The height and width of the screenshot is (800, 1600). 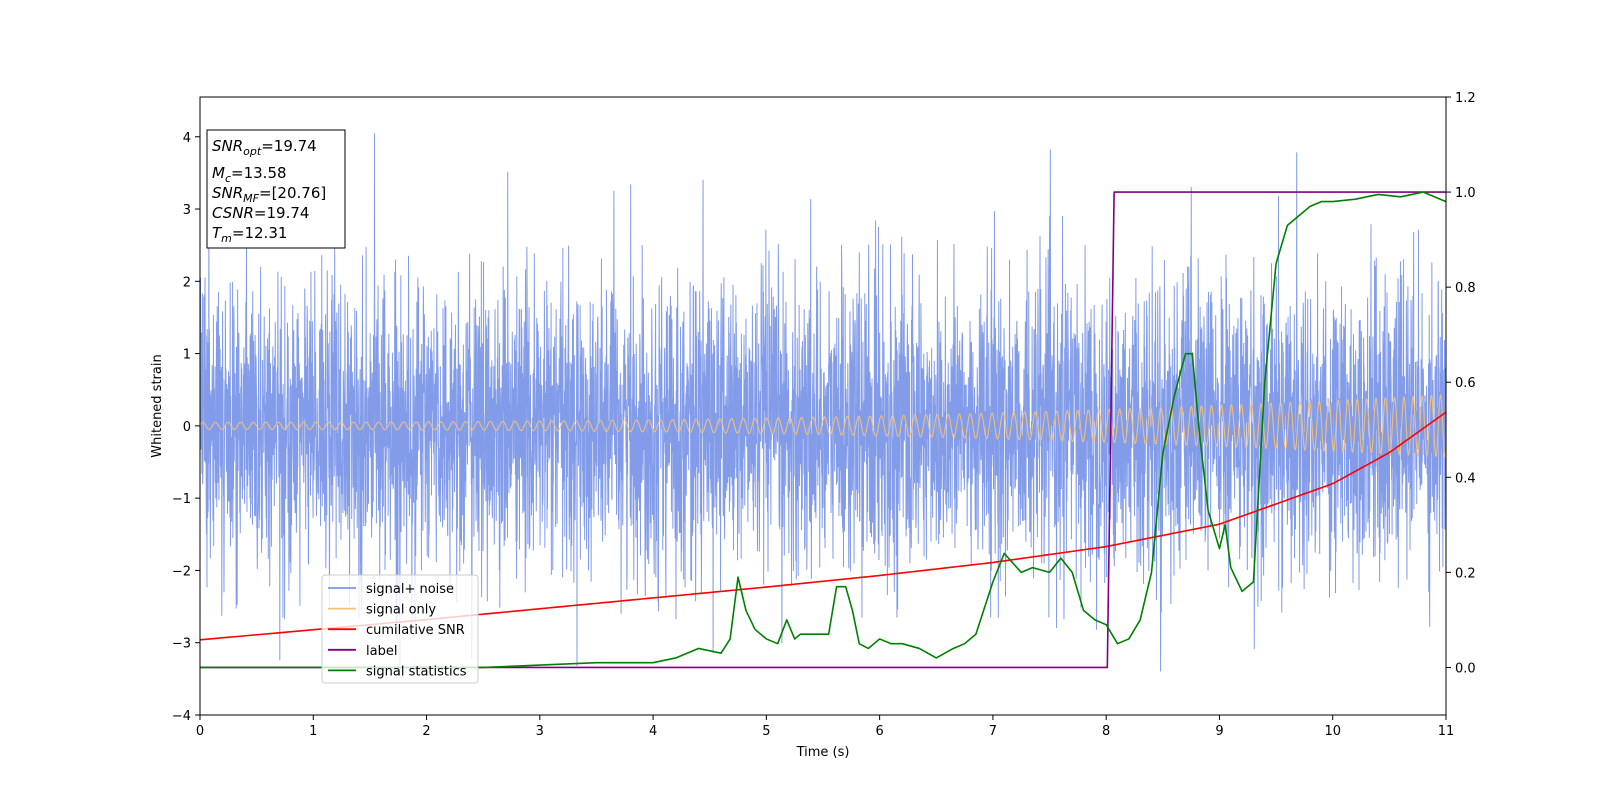 What do you see at coordinates (1219, 731) in the screenshot?
I see `x-tick-label: 9` at bounding box center [1219, 731].